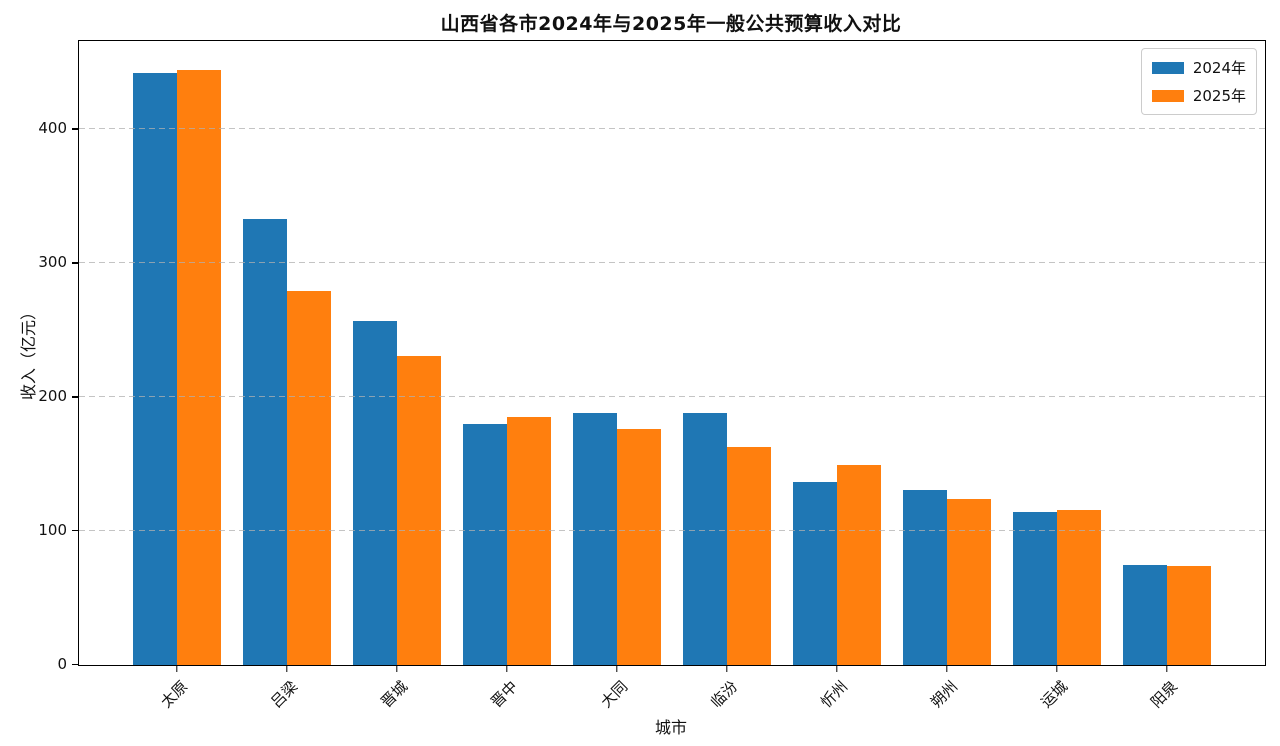 The height and width of the screenshot is (746, 1280). Describe the element at coordinates (284, 694) in the screenshot. I see `xtick-label-1: 吕梁` at that location.